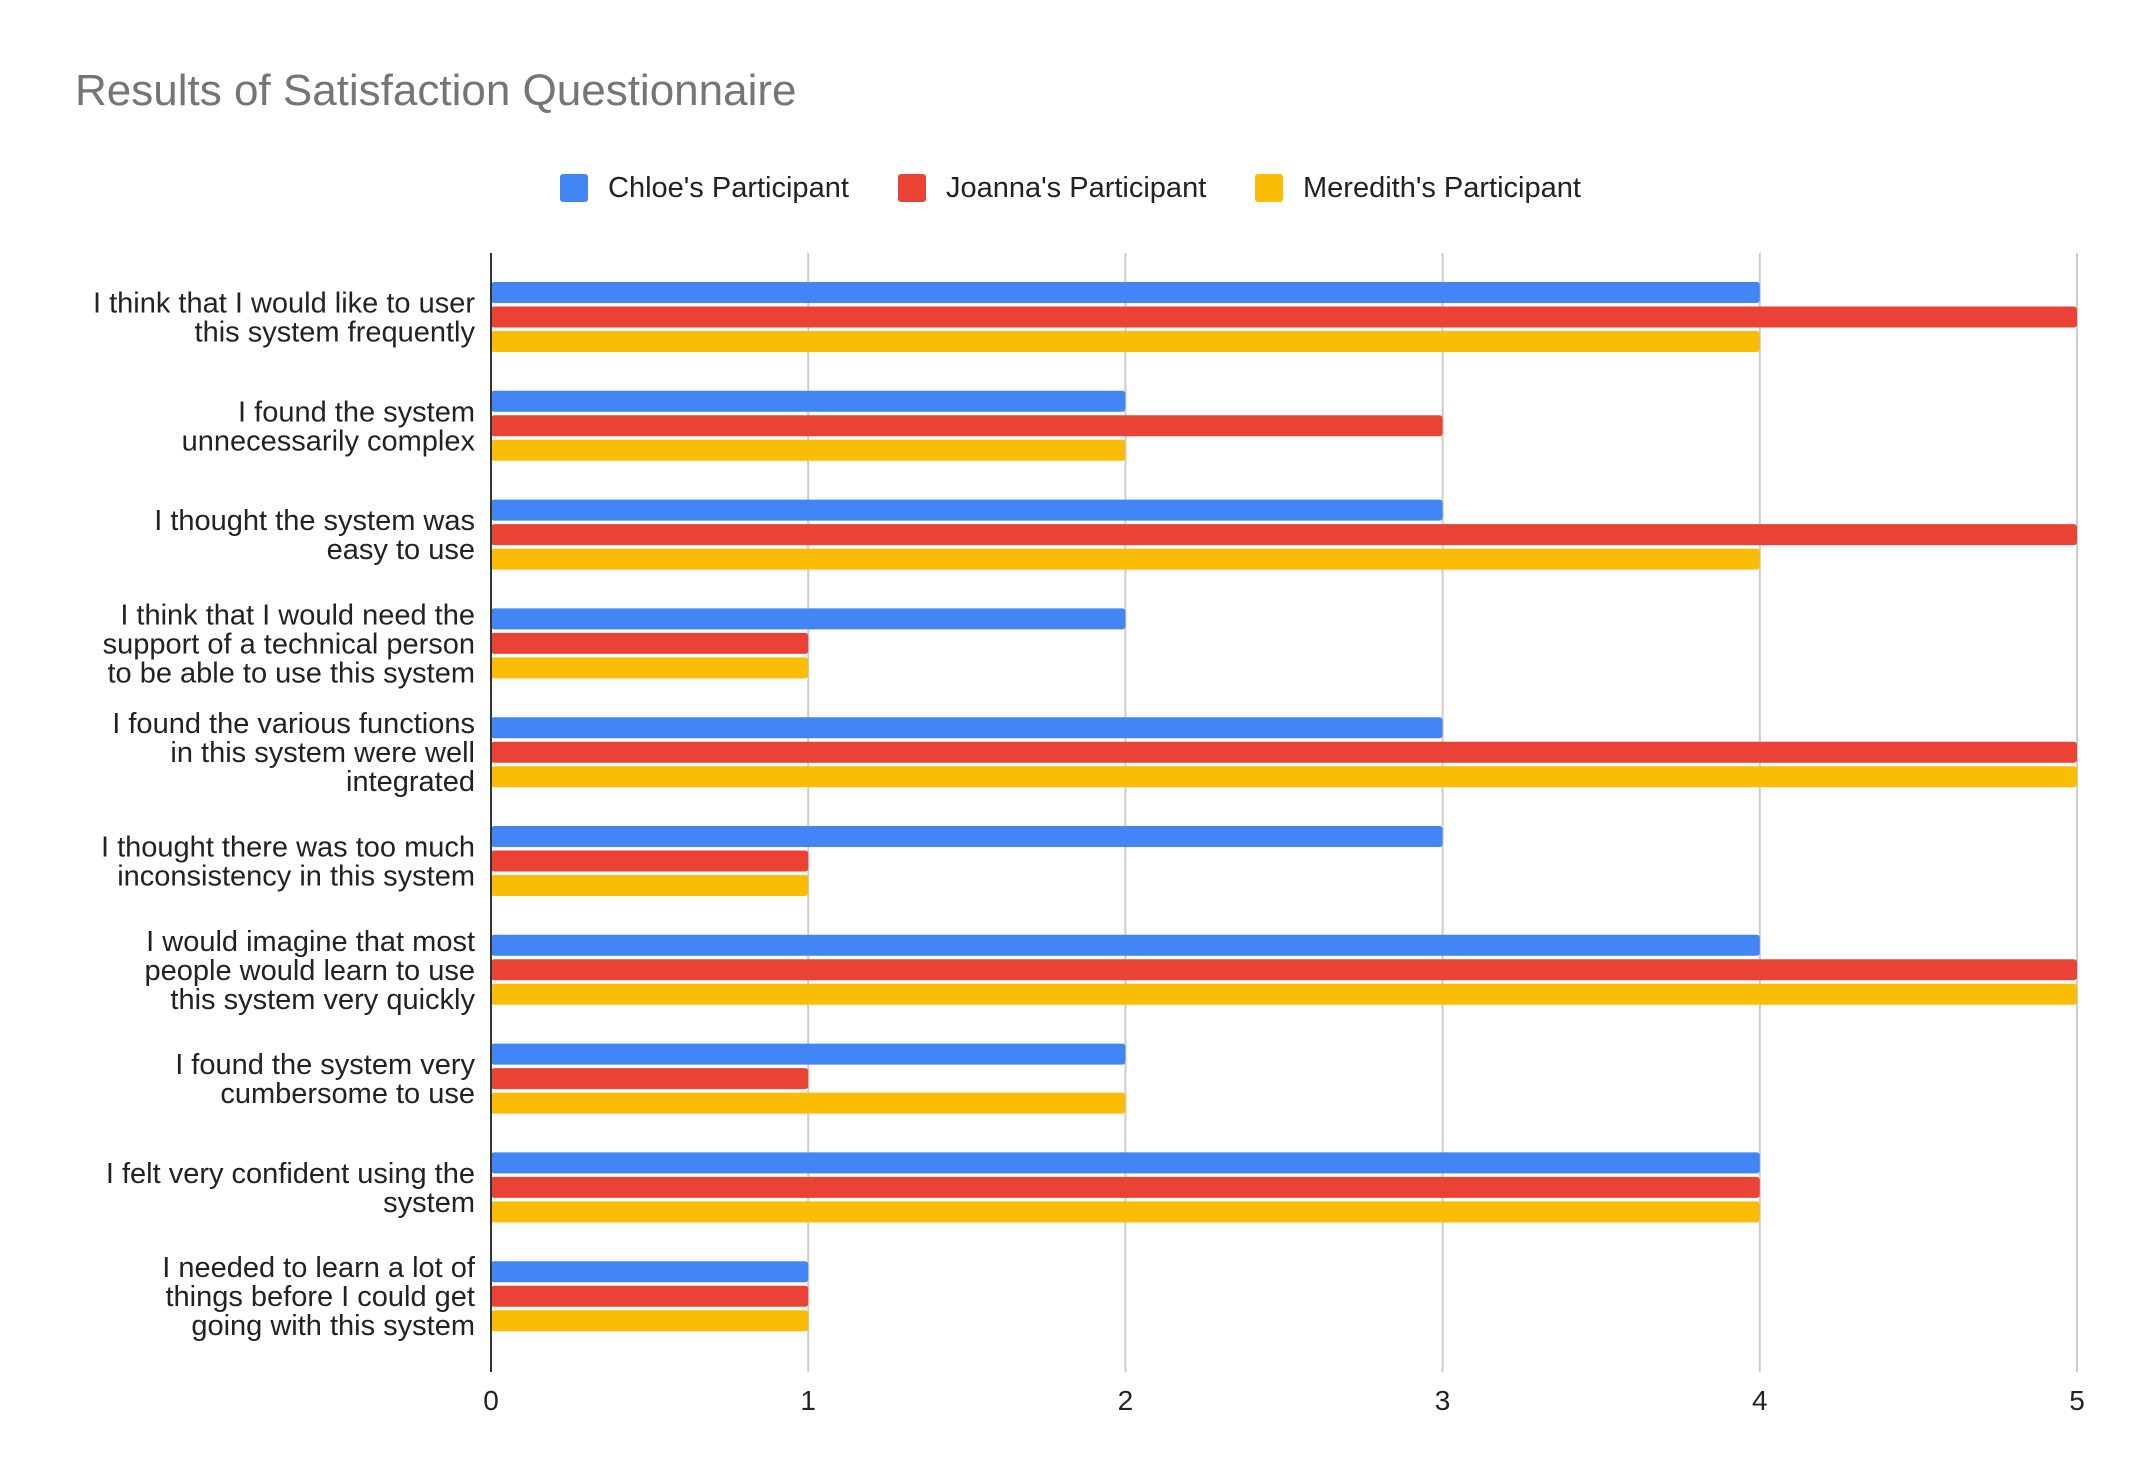  Describe the element at coordinates (491, 1400) in the screenshot. I see `x-tick-label: 0` at that location.